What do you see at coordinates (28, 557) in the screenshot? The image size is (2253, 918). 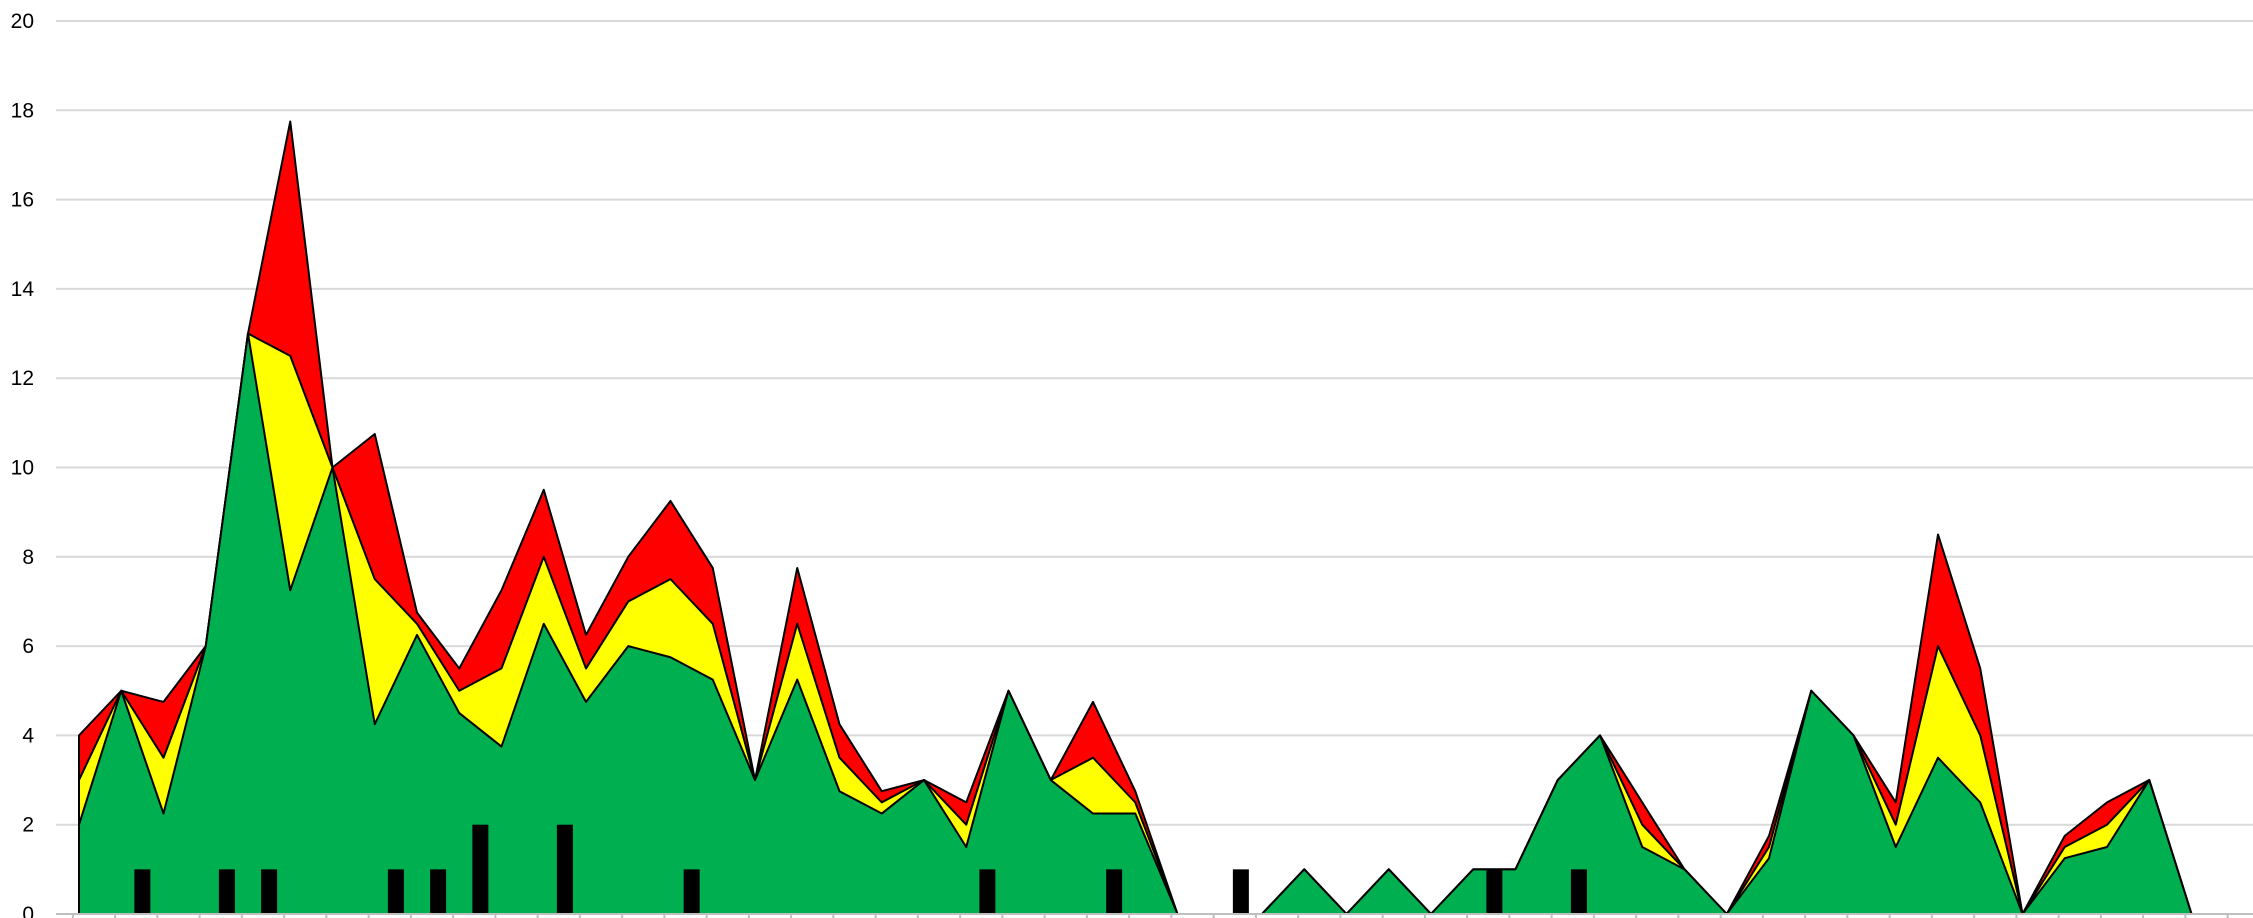 I see `y-tick-label: 8` at bounding box center [28, 557].